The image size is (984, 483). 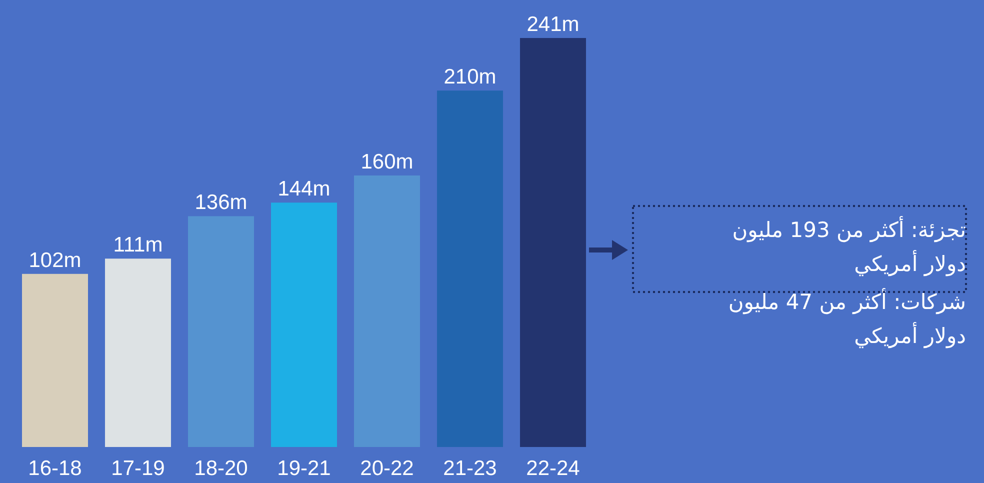 What do you see at coordinates (55, 260) in the screenshot?
I see `data-label: 102m` at bounding box center [55, 260].